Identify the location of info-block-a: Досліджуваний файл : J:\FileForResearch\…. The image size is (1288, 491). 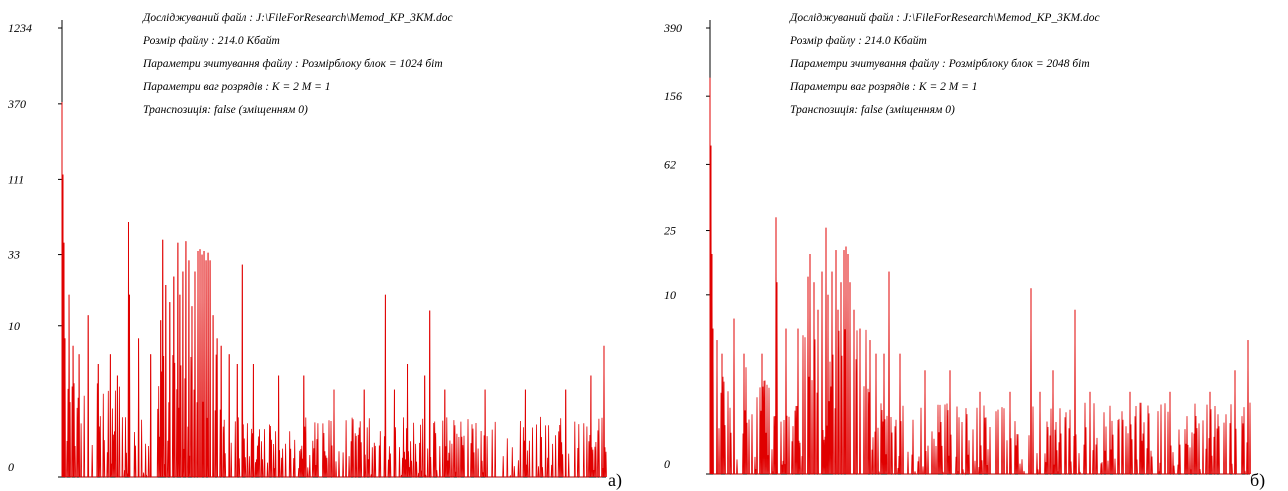
(298, 68).